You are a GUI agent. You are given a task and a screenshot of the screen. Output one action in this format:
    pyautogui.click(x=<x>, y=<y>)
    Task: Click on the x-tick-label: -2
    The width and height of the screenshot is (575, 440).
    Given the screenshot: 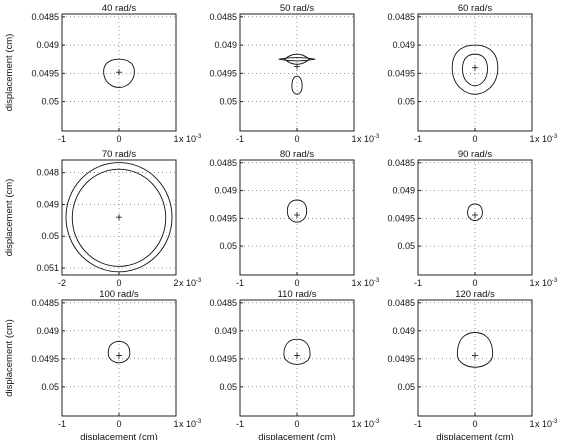 What is the action you would take?
    pyautogui.click(x=62, y=283)
    